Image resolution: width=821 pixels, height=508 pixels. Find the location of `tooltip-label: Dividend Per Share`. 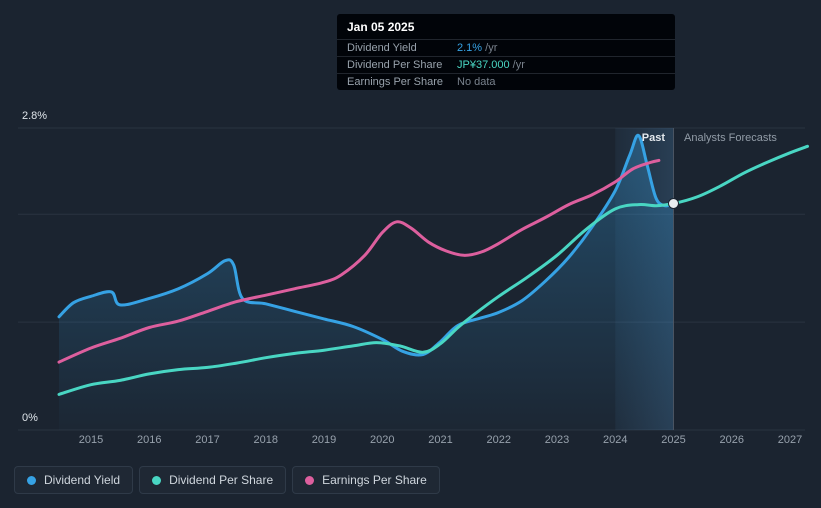

tooltip-label: Dividend Per Share is located at coordinates (395, 65).